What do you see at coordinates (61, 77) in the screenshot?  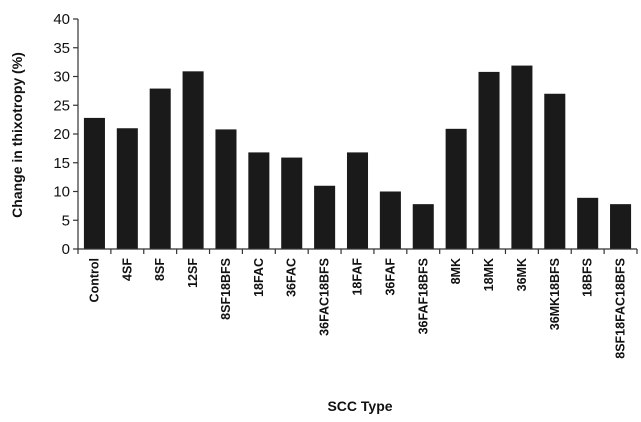 I see `y-tick-label: 30` at bounding box center [61, 77].